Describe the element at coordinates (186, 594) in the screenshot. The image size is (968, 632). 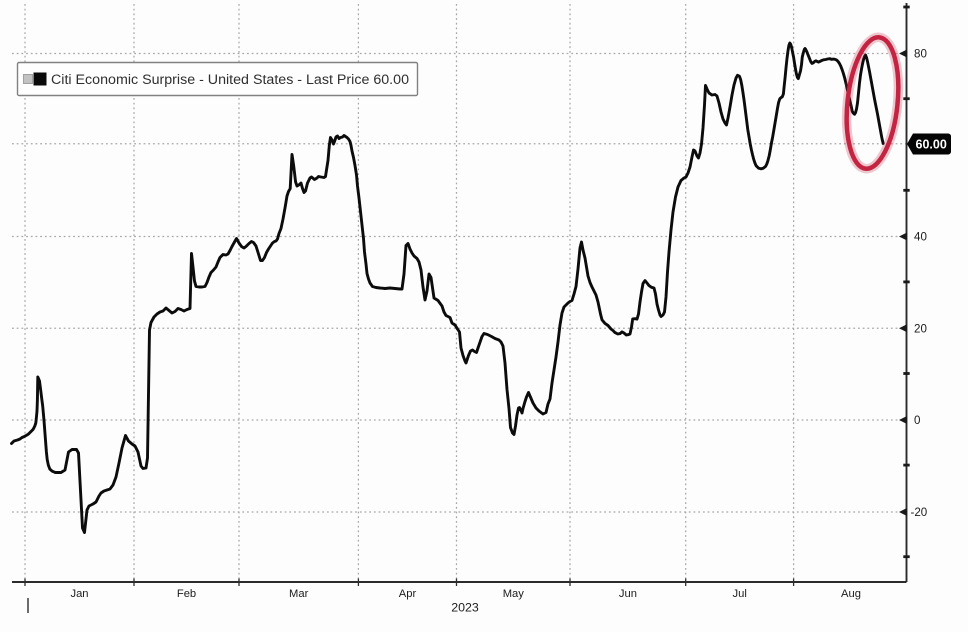
I see `svg-text: Feb` at that location.